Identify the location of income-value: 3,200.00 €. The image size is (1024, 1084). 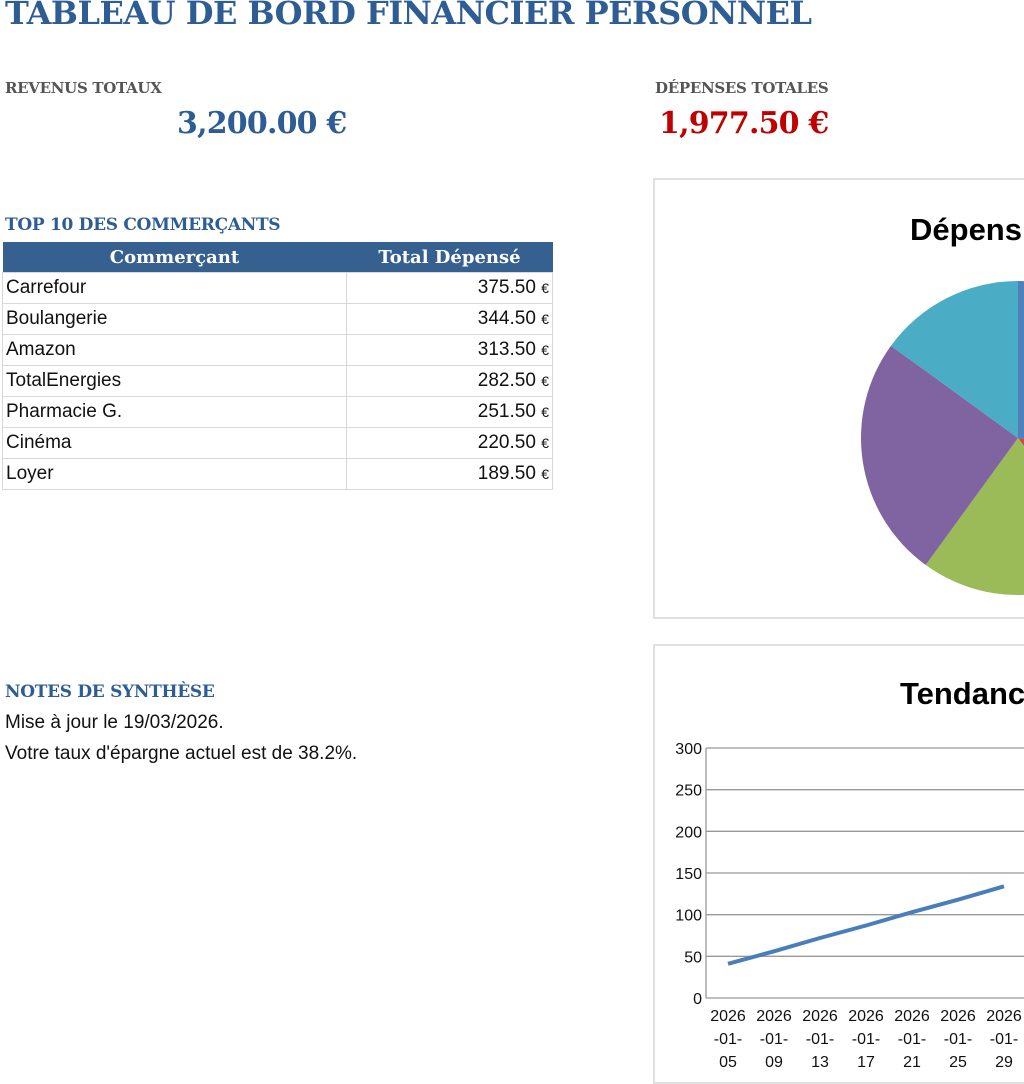
(262, 123).